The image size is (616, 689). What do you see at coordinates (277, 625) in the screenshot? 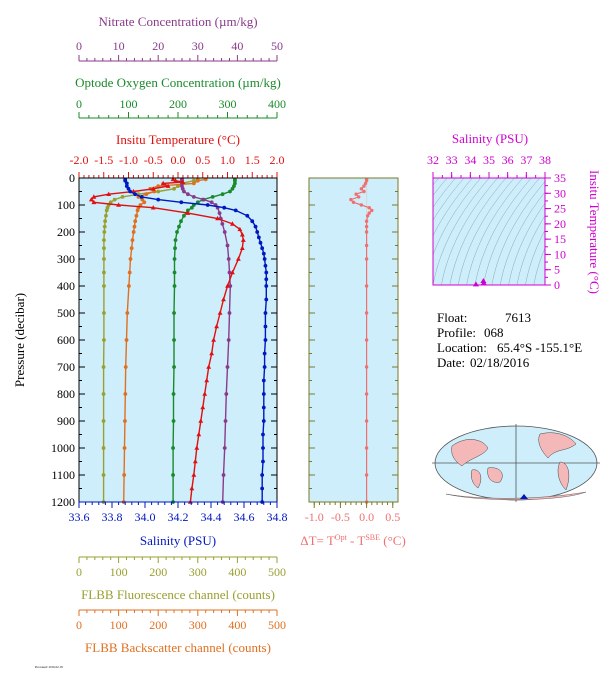
I see `backscatter-axis-tick-label: 500` at bounding box center [277, 625].